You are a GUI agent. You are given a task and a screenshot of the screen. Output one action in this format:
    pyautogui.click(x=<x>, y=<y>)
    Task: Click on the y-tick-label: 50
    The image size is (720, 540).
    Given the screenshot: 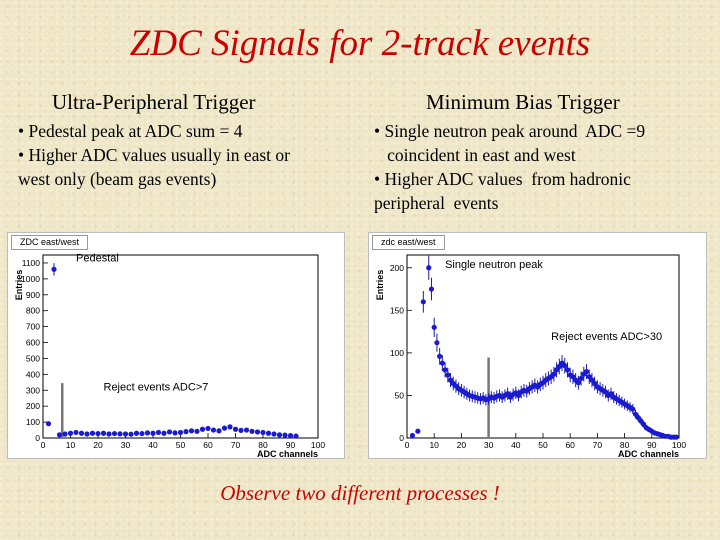 What is the action you would take?
    pyautogui.click(x=400, y=395)
    